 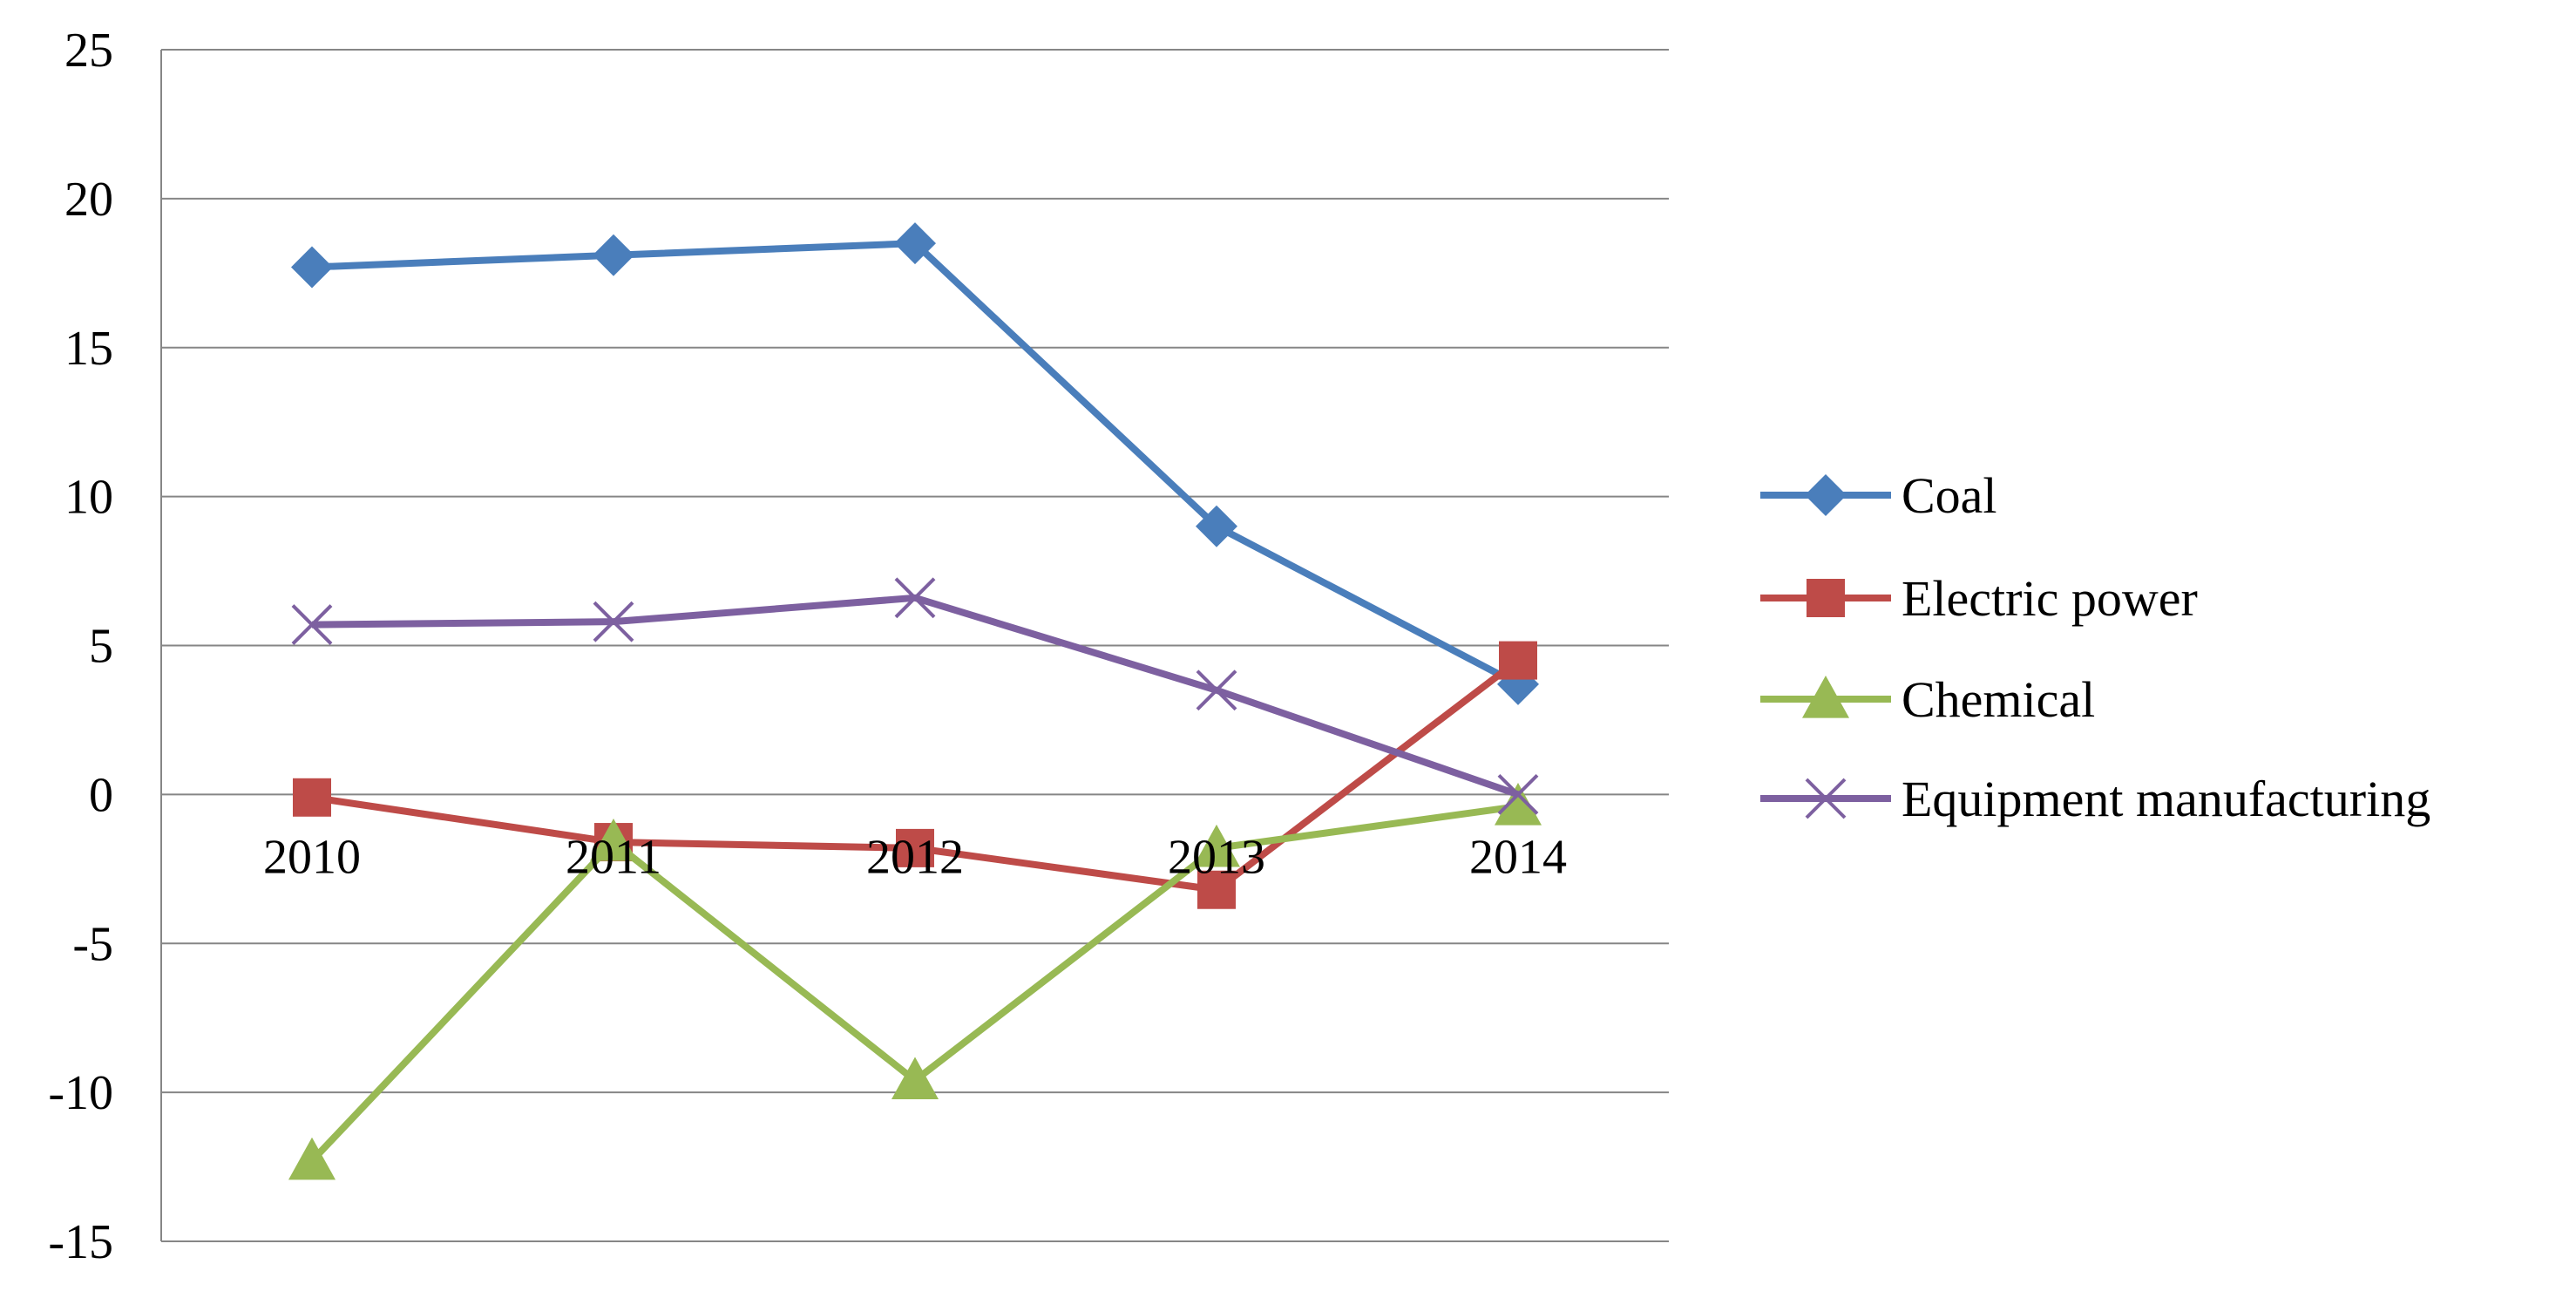 What do you see at coordinates (1949, 495) in the screenshot?
I see `legend-label: Coal` at bounding box center [1949, 495].